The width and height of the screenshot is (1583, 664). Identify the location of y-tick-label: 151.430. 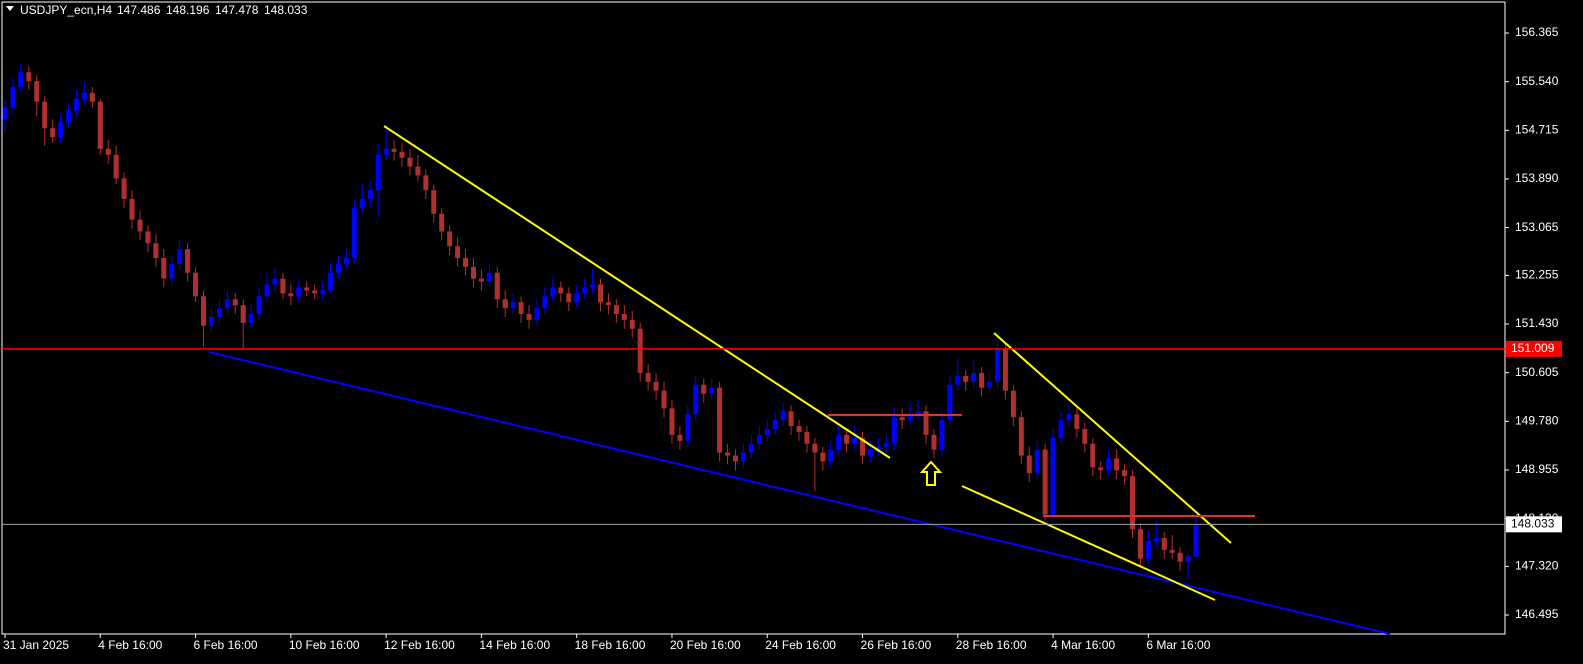
(1537, 323).